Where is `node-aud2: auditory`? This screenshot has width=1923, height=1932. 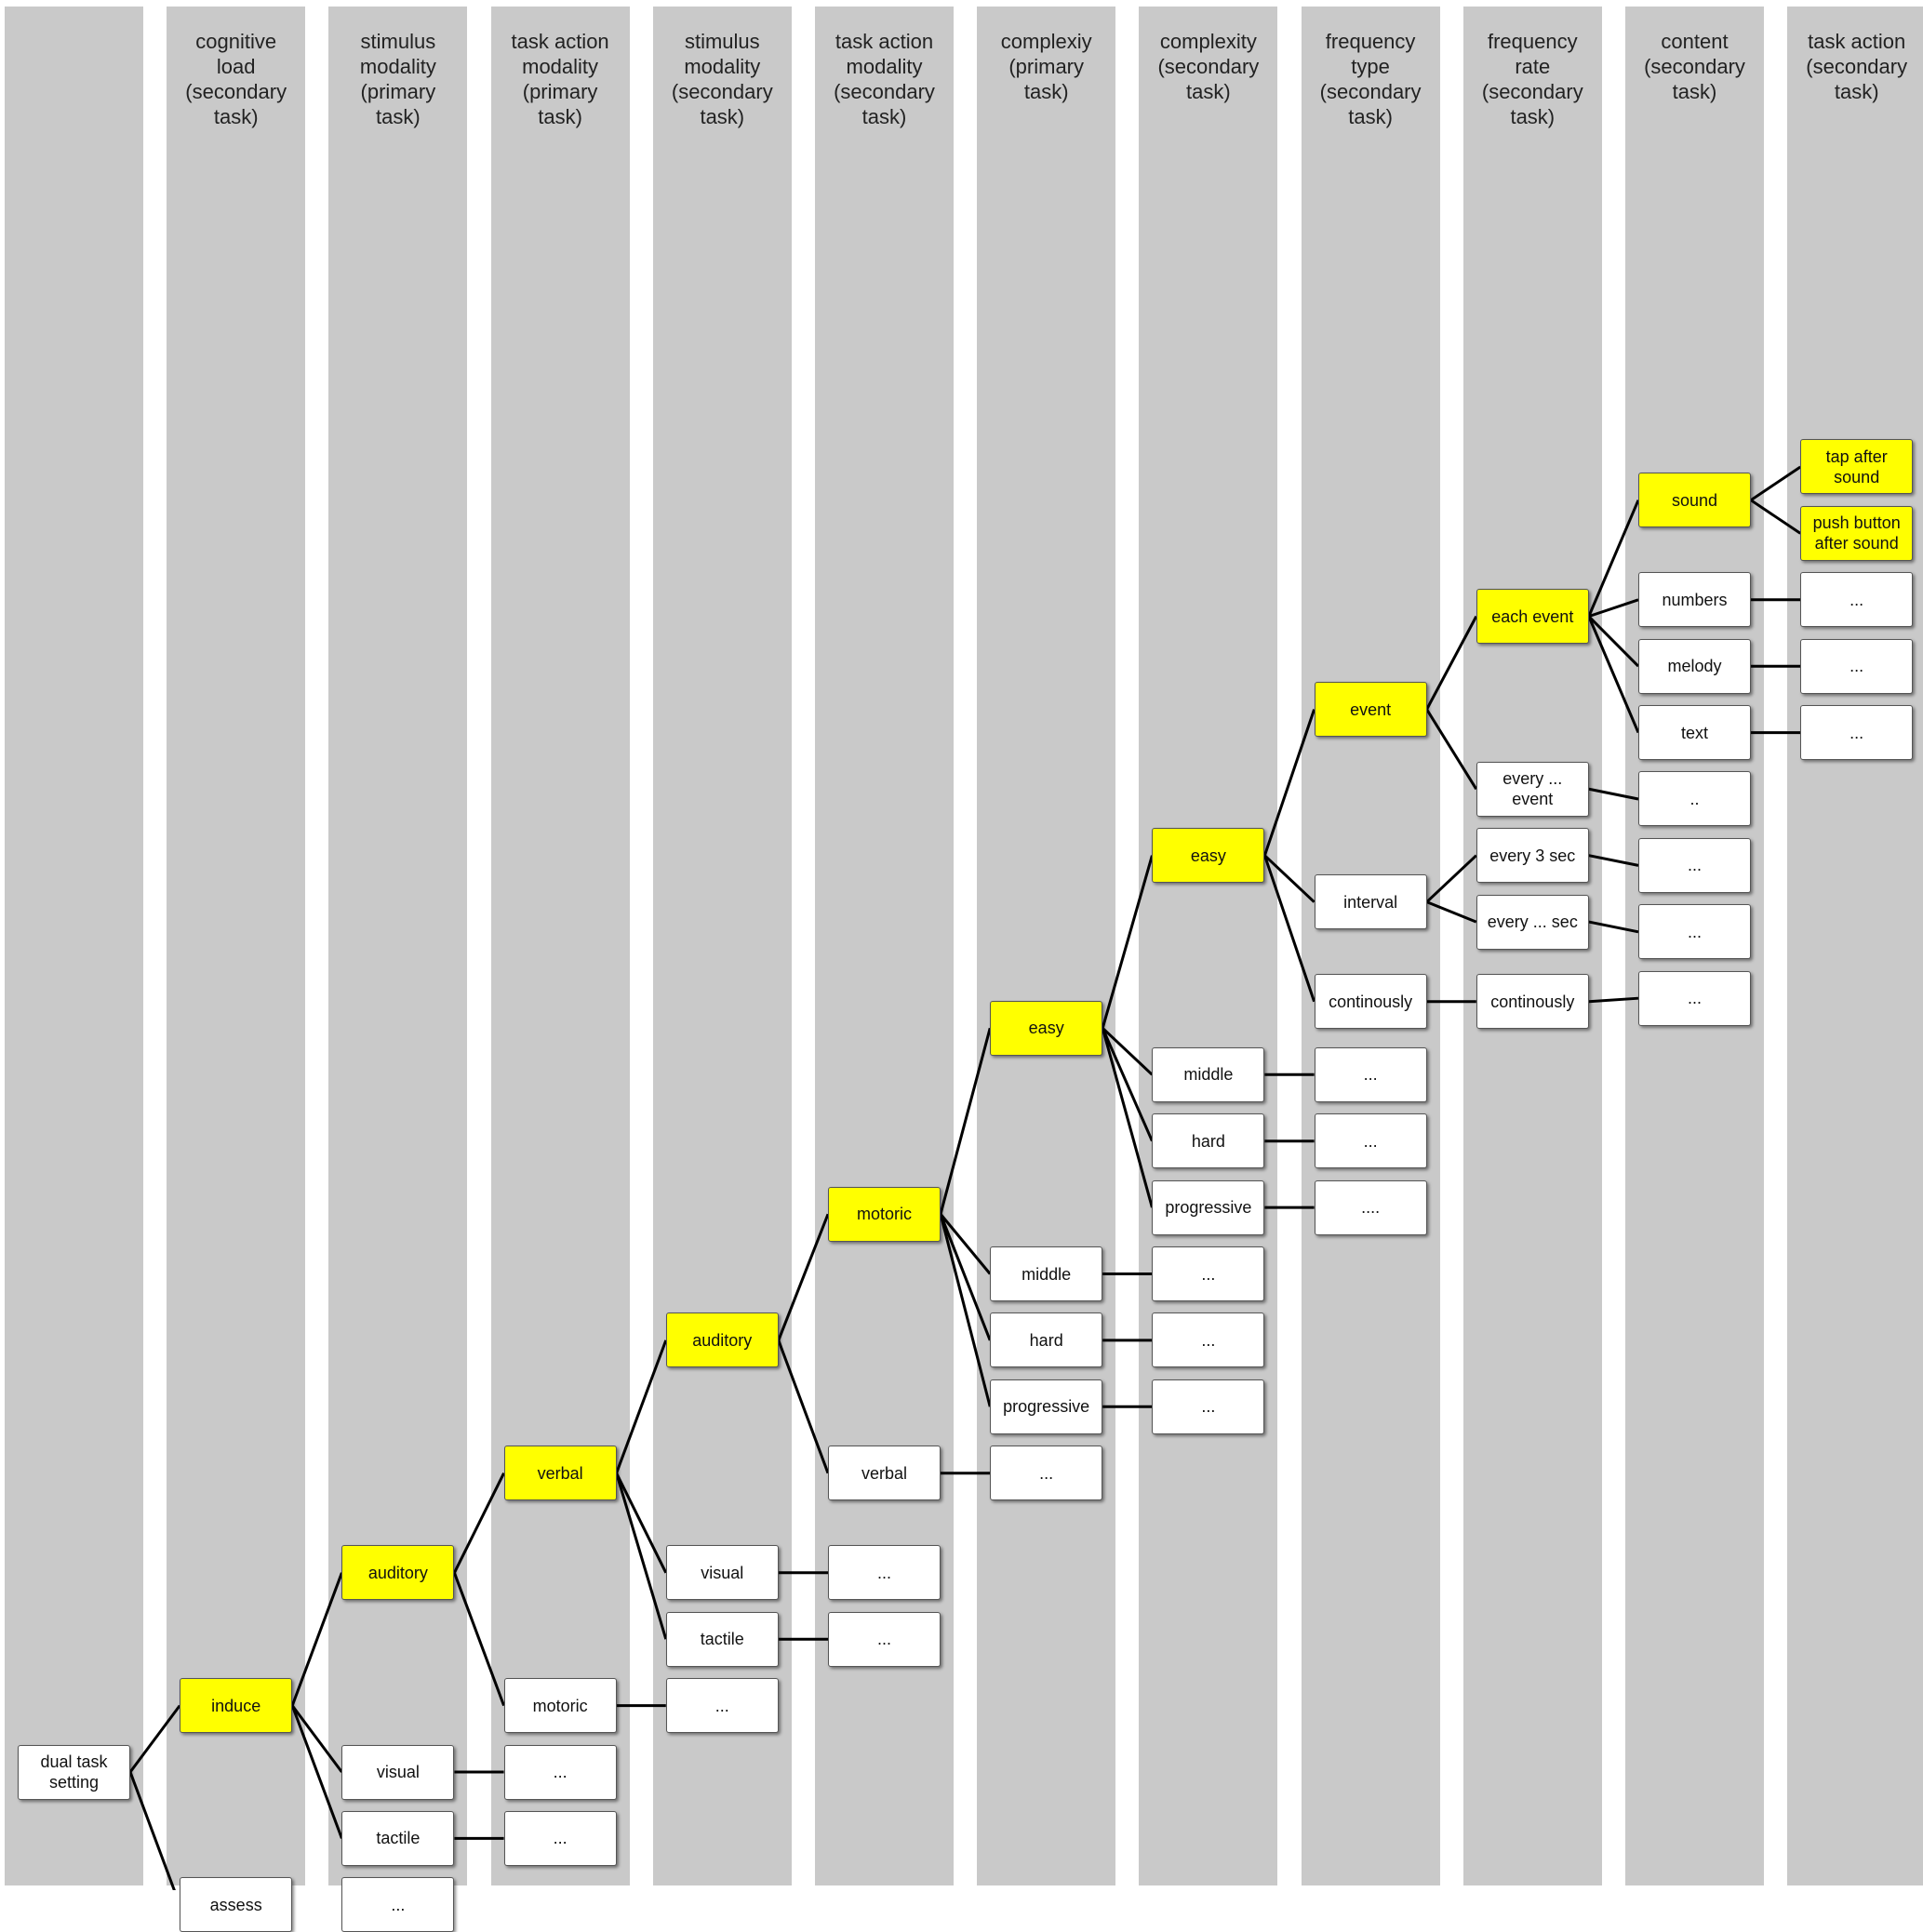 node-aud2: auditory is located at coordinates (722, 1340).